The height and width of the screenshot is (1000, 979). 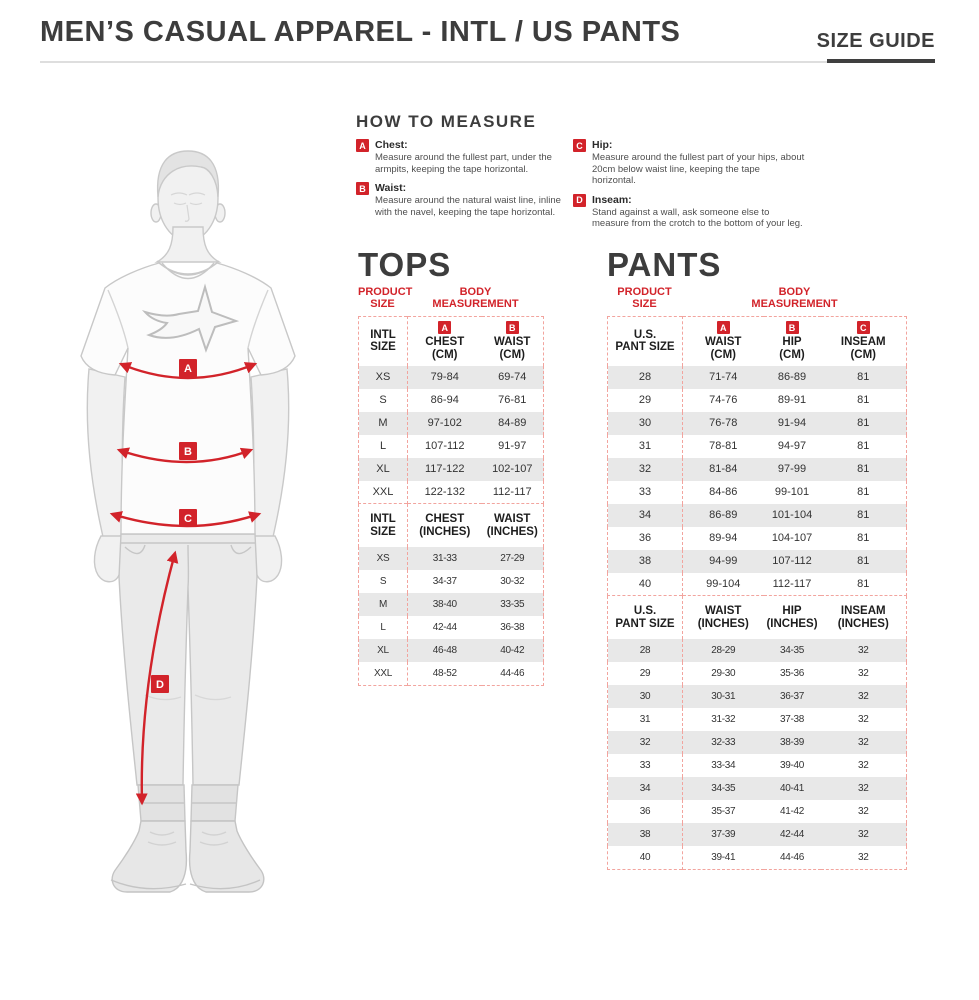 I want to click on table-cell: 89-94, so click(x=723, y=538).